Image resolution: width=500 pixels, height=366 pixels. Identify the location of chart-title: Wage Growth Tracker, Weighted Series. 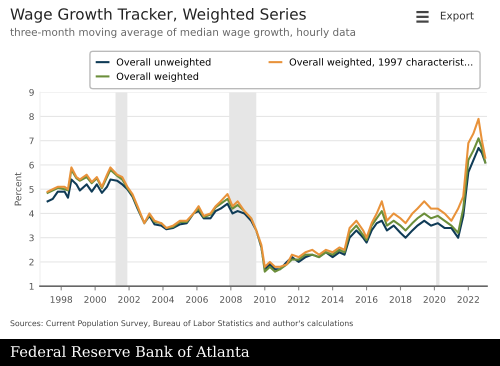
(158, 15).